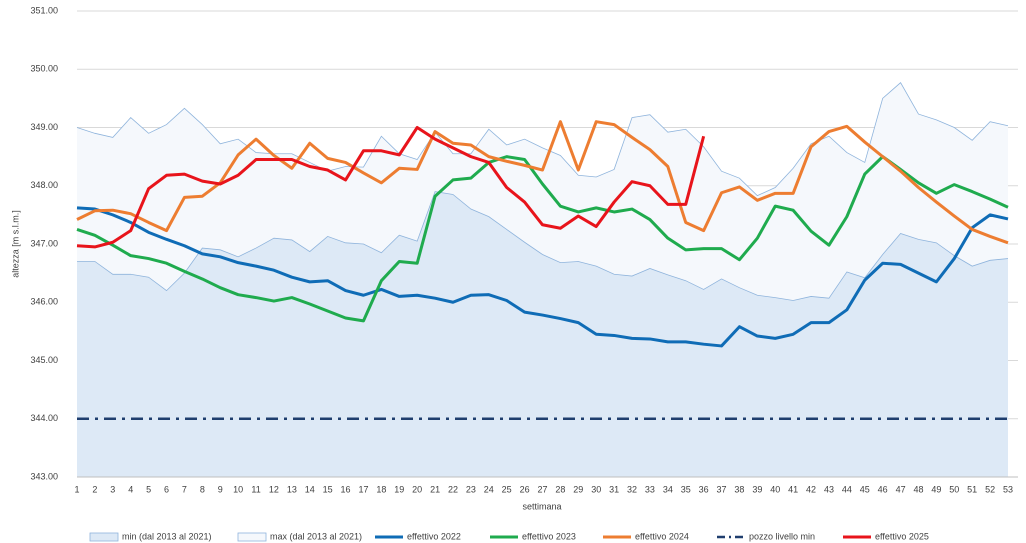 The image size is (1026, 543). What do you see at coordinates (44, 360) in the screenshot?
I see `y-tick-label: 345.00` at bounding box center [44, 360].